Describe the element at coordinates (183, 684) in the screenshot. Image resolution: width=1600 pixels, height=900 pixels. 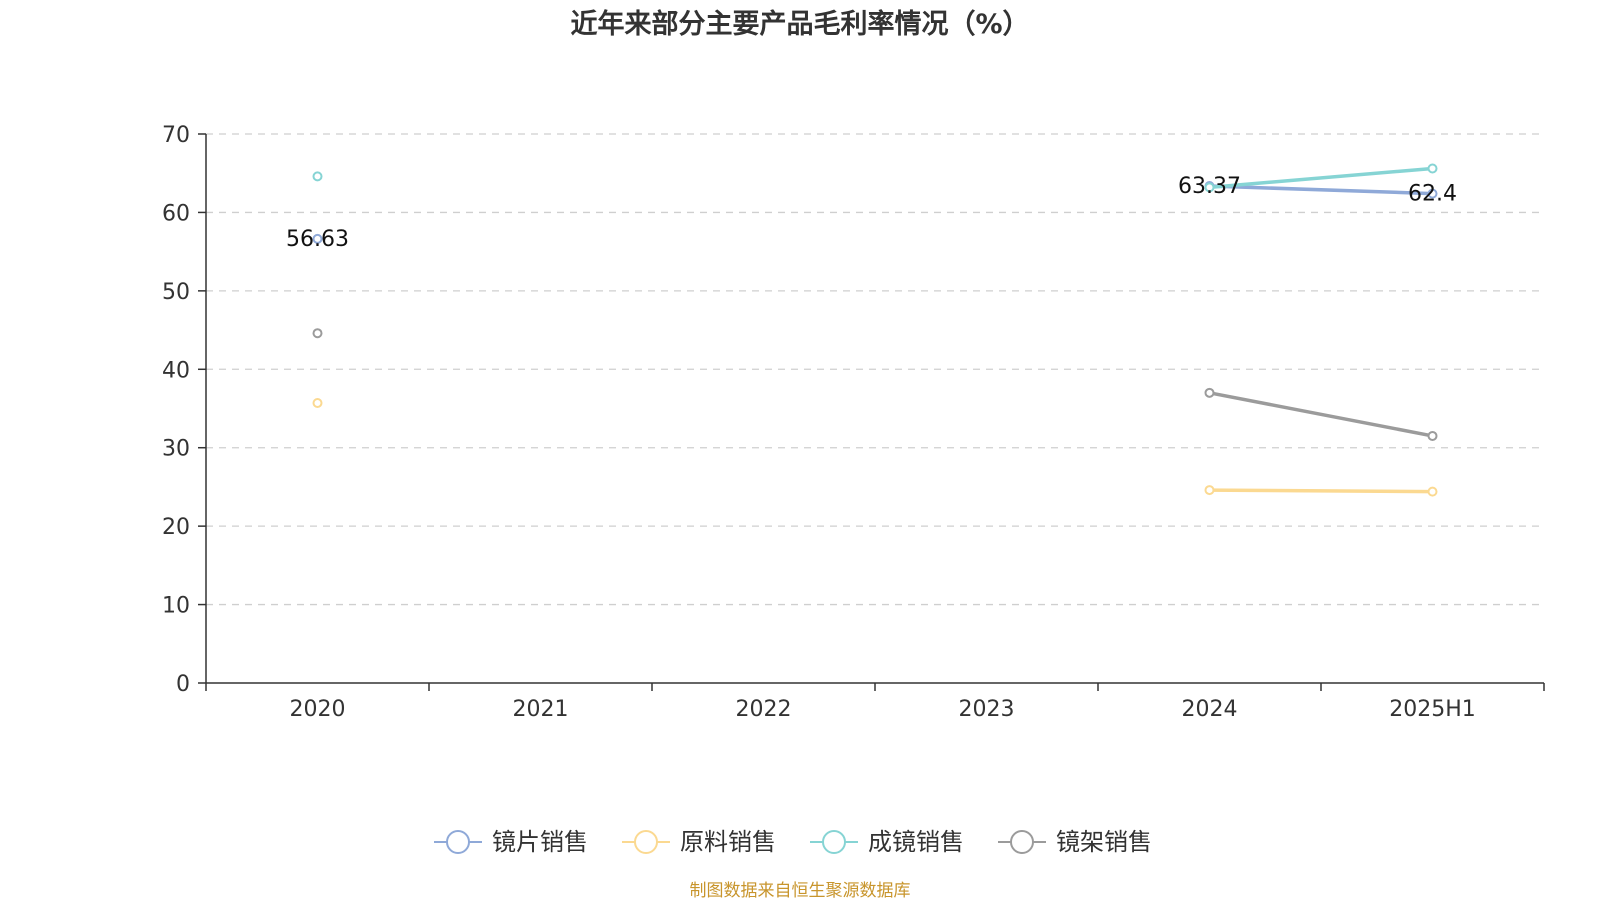
I see `y-tick-label: 0` at that location.